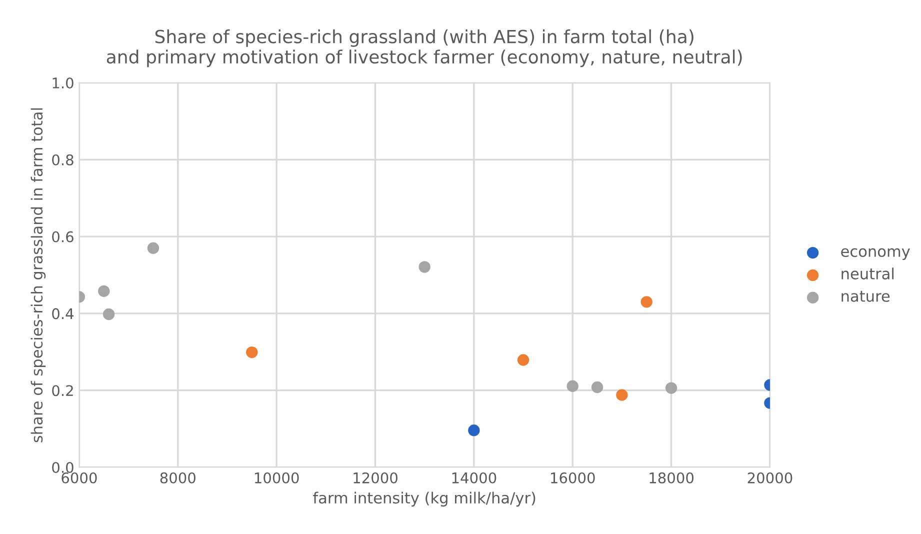 The width and height of the screenshot is (921, 534). What do you see at coordinates (38, 275) in the screenshot?
I see `y-axis-title: share of species-rich grassland in farm total` at bounding box center [38, 275].